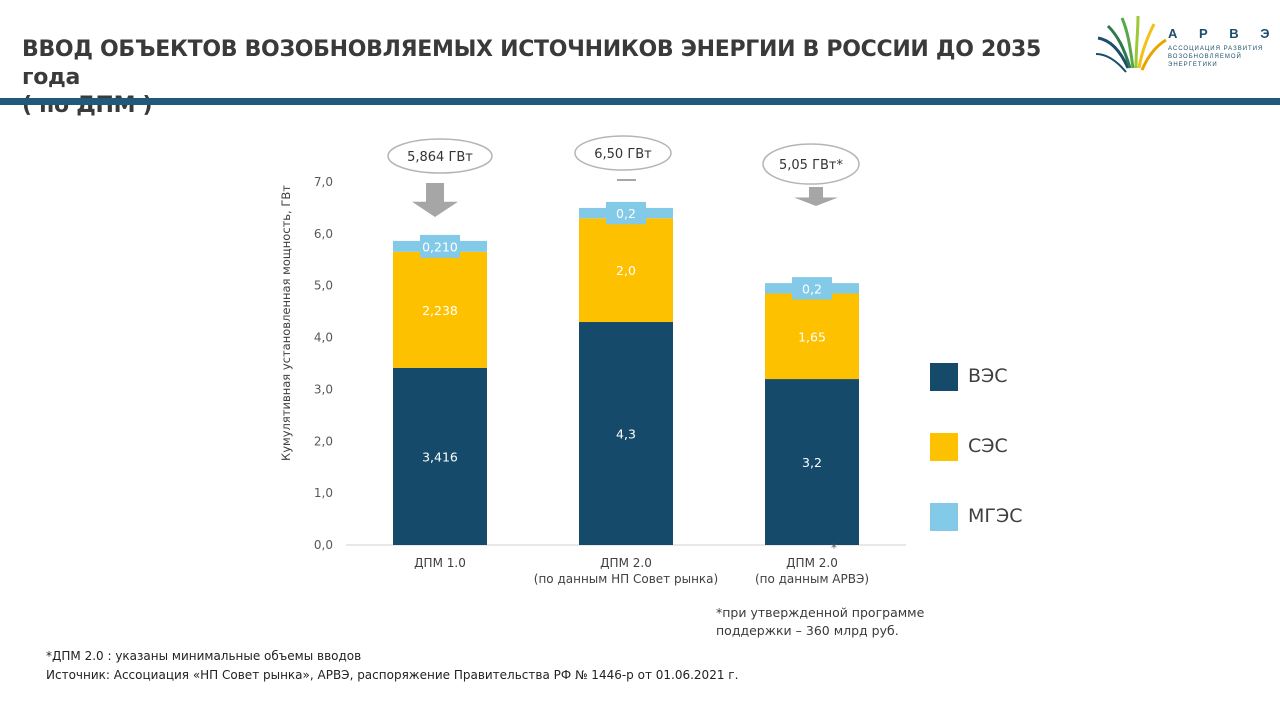  Describe the element at coordinates (626, 579) in the screenshot. I see `x-category-label-1-1: (по данным НП Совет рынка)` at that location.